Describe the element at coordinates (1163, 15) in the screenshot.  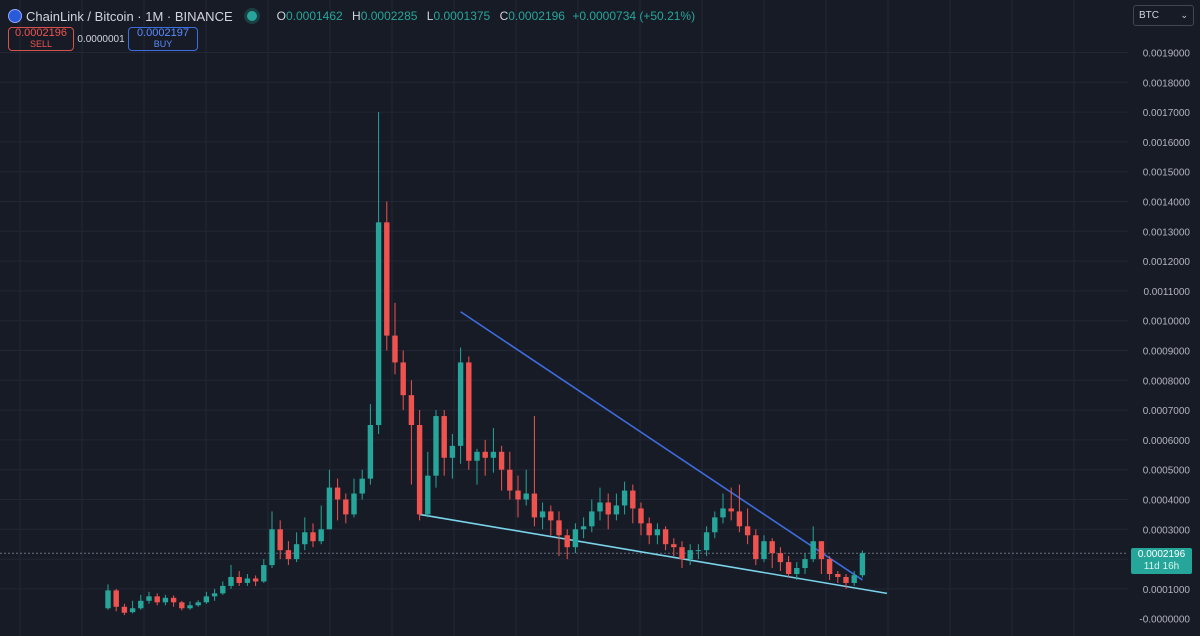
I see `currency-select: BTC ⌄` at that location.